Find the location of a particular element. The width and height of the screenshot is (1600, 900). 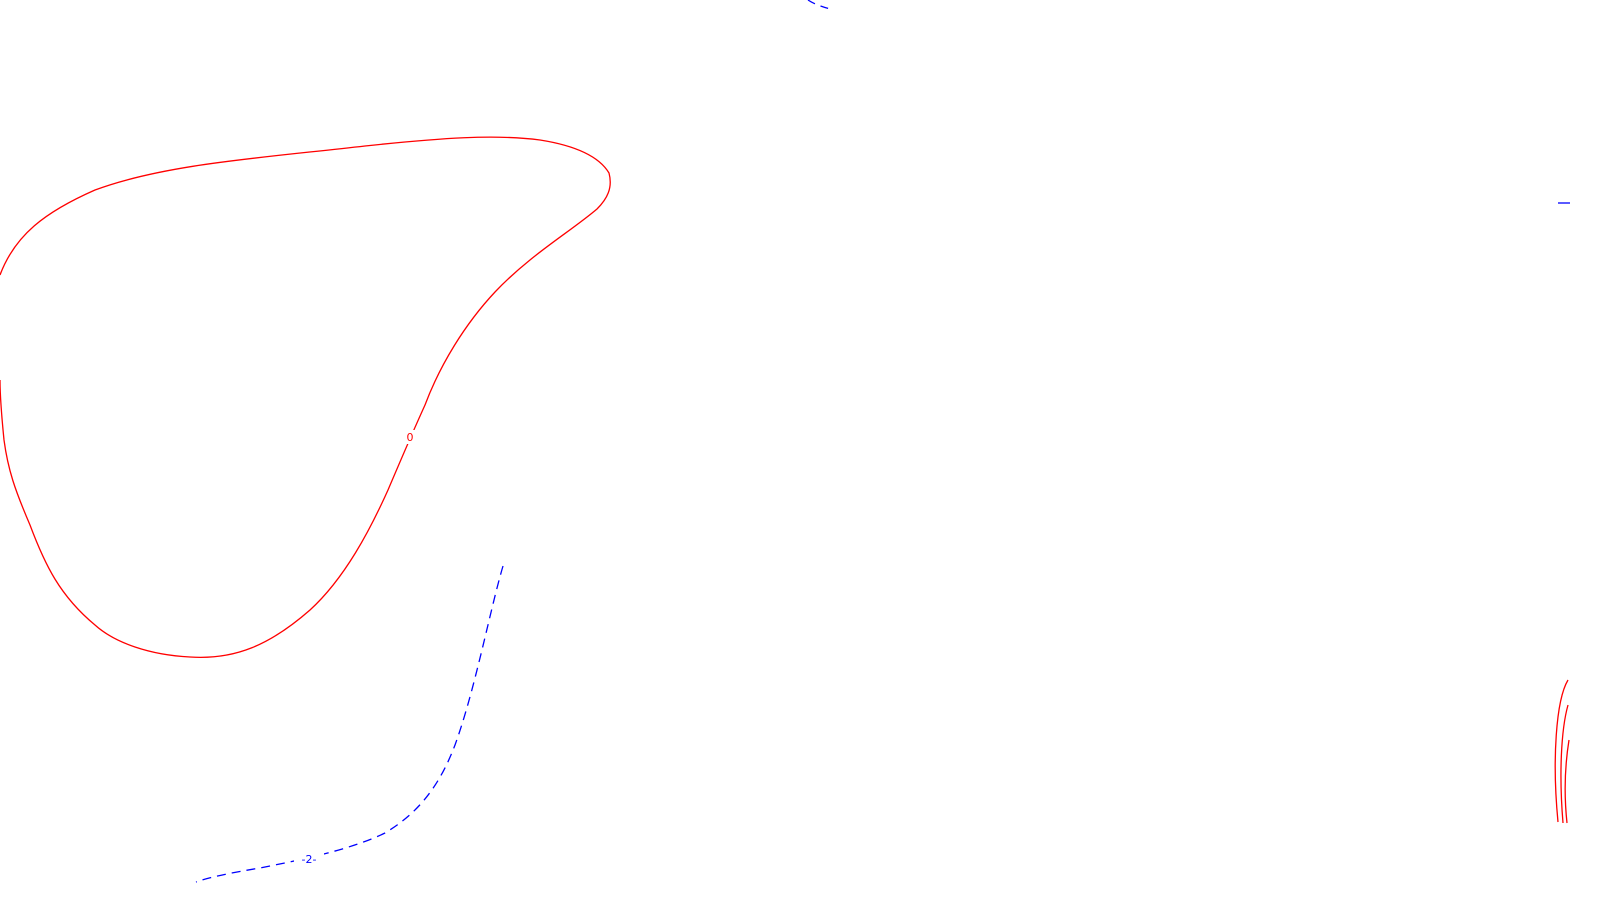

contour-label-neg-two: -2- is located at coordinates (309, 859).